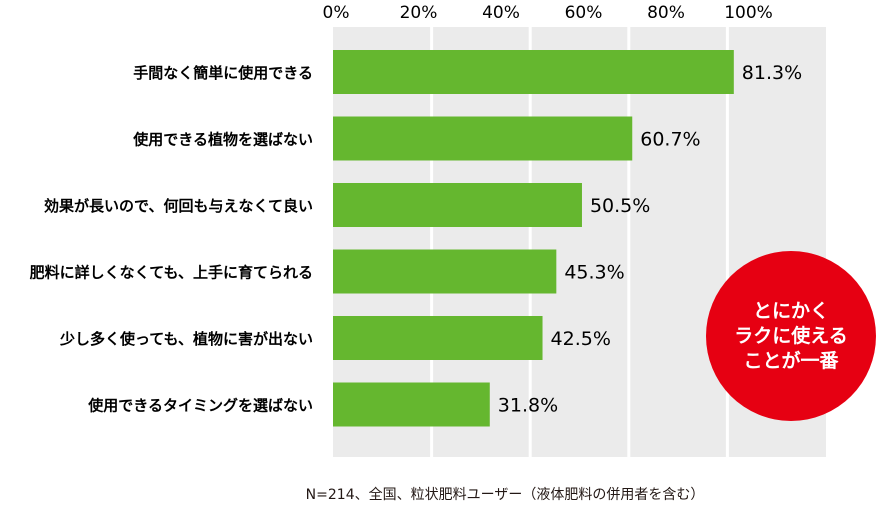 Image resolution: width=890 pixels, height=507 pixels. What do you see at coordinates (620, 206) in the screenshot?
I see `value-label: 50.5%` at bounding box center [620, 206].